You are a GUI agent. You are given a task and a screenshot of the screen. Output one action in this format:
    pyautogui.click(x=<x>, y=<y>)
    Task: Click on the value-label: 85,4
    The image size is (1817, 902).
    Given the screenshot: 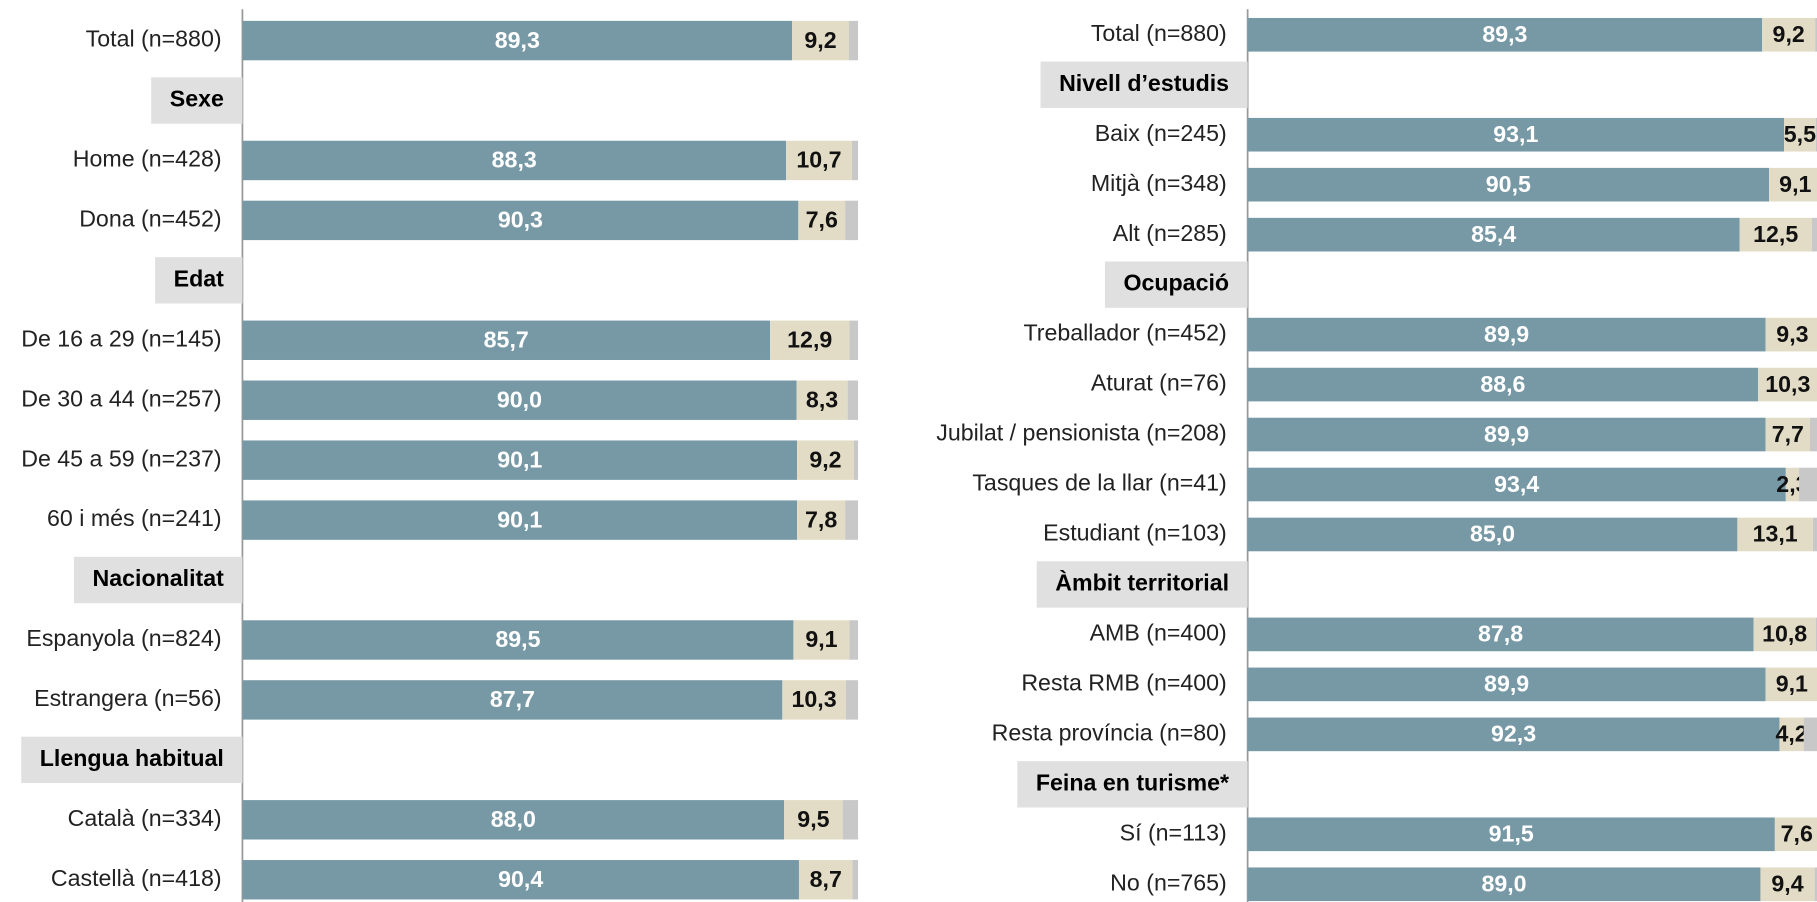 What is the action you would take?
    pyautogui.click(x=1493, y=234)
    